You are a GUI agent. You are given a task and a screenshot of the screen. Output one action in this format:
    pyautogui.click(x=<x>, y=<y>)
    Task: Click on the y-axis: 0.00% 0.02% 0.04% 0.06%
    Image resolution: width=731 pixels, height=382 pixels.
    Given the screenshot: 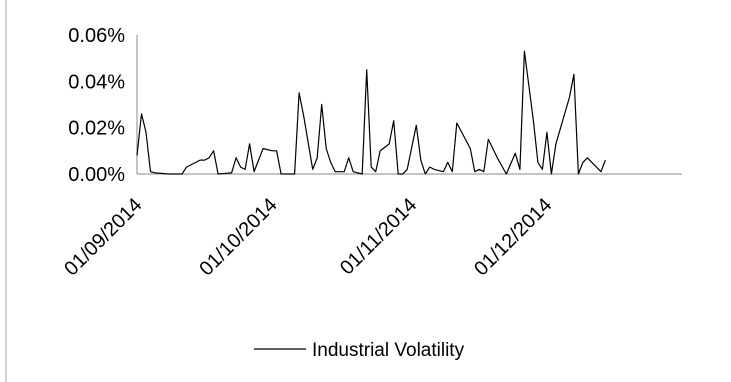 What is the action you would take?
    pyautogui.click(x=96, y=105)
    